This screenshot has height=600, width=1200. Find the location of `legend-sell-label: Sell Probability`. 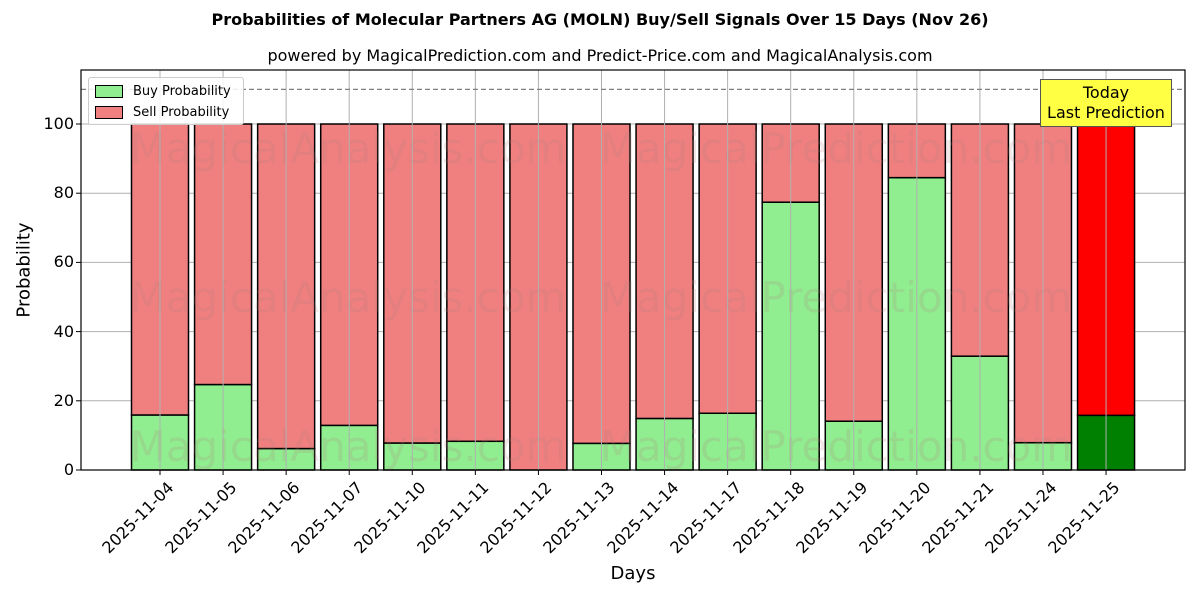

legend-sell-label: Sell Probability is located at coordinates (181, 112).